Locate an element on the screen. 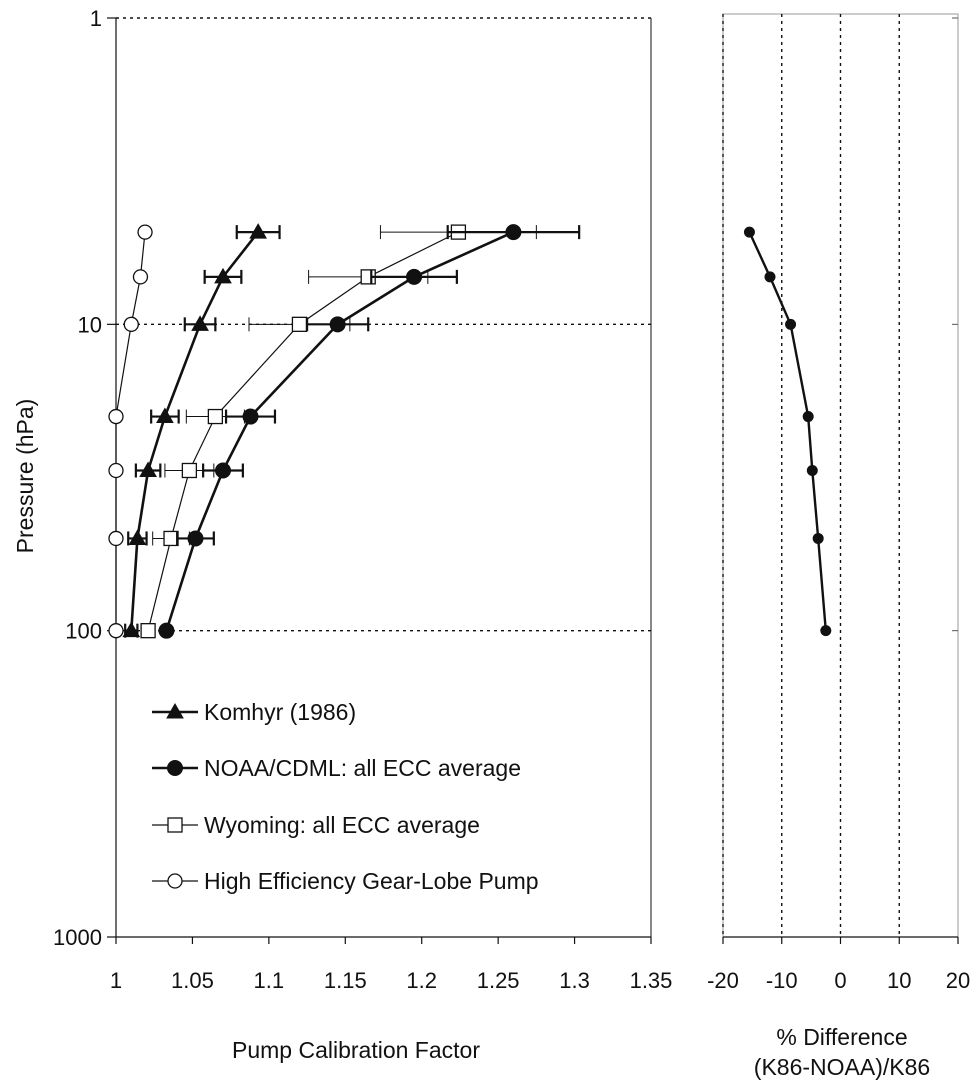  y-axis-title: Pressure (hPa) is located at coordinates (25, 476).